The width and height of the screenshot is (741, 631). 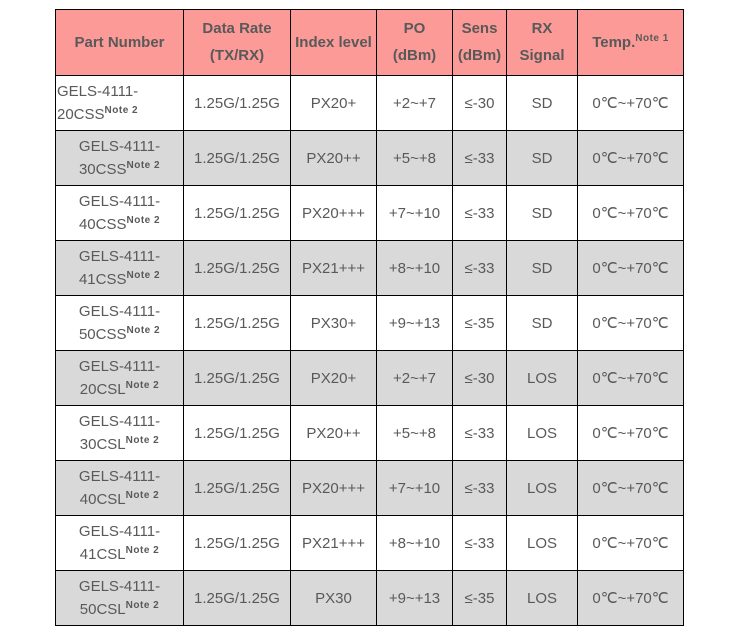 I want to click on col-header-po: PO (dBm), so click(x=414, y=42).